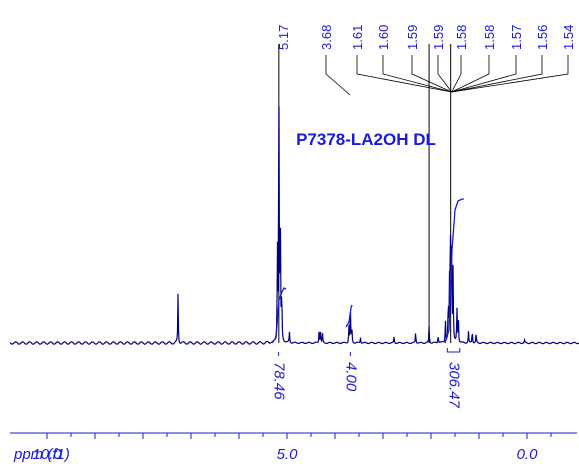  What do you see at coordinates (383, 37) in the screenshot?
I see `peak-label: 1.60` at bounding box center [383, 37].